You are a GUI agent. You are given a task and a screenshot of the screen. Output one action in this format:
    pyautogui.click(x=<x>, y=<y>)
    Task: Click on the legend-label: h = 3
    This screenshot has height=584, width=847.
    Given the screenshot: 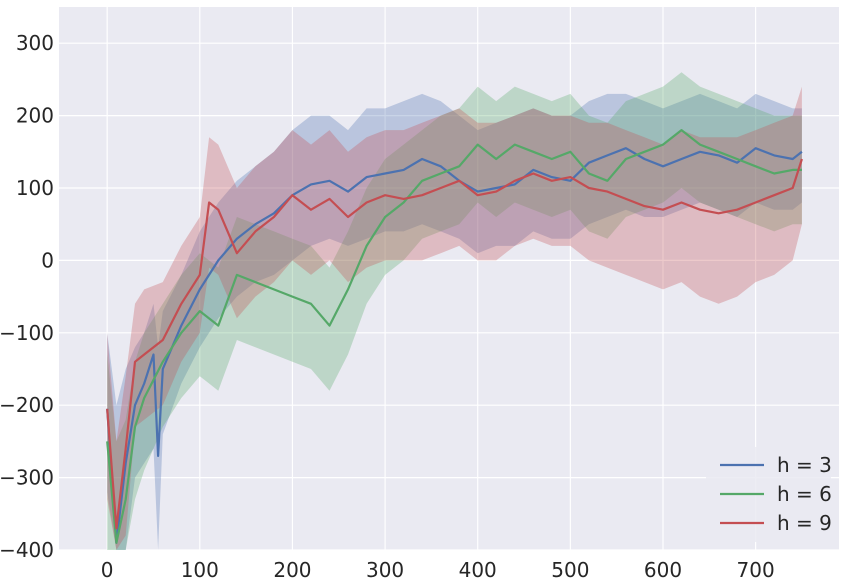 What is the action you would take?
    pyautogui.click(x=804, y=465)
    